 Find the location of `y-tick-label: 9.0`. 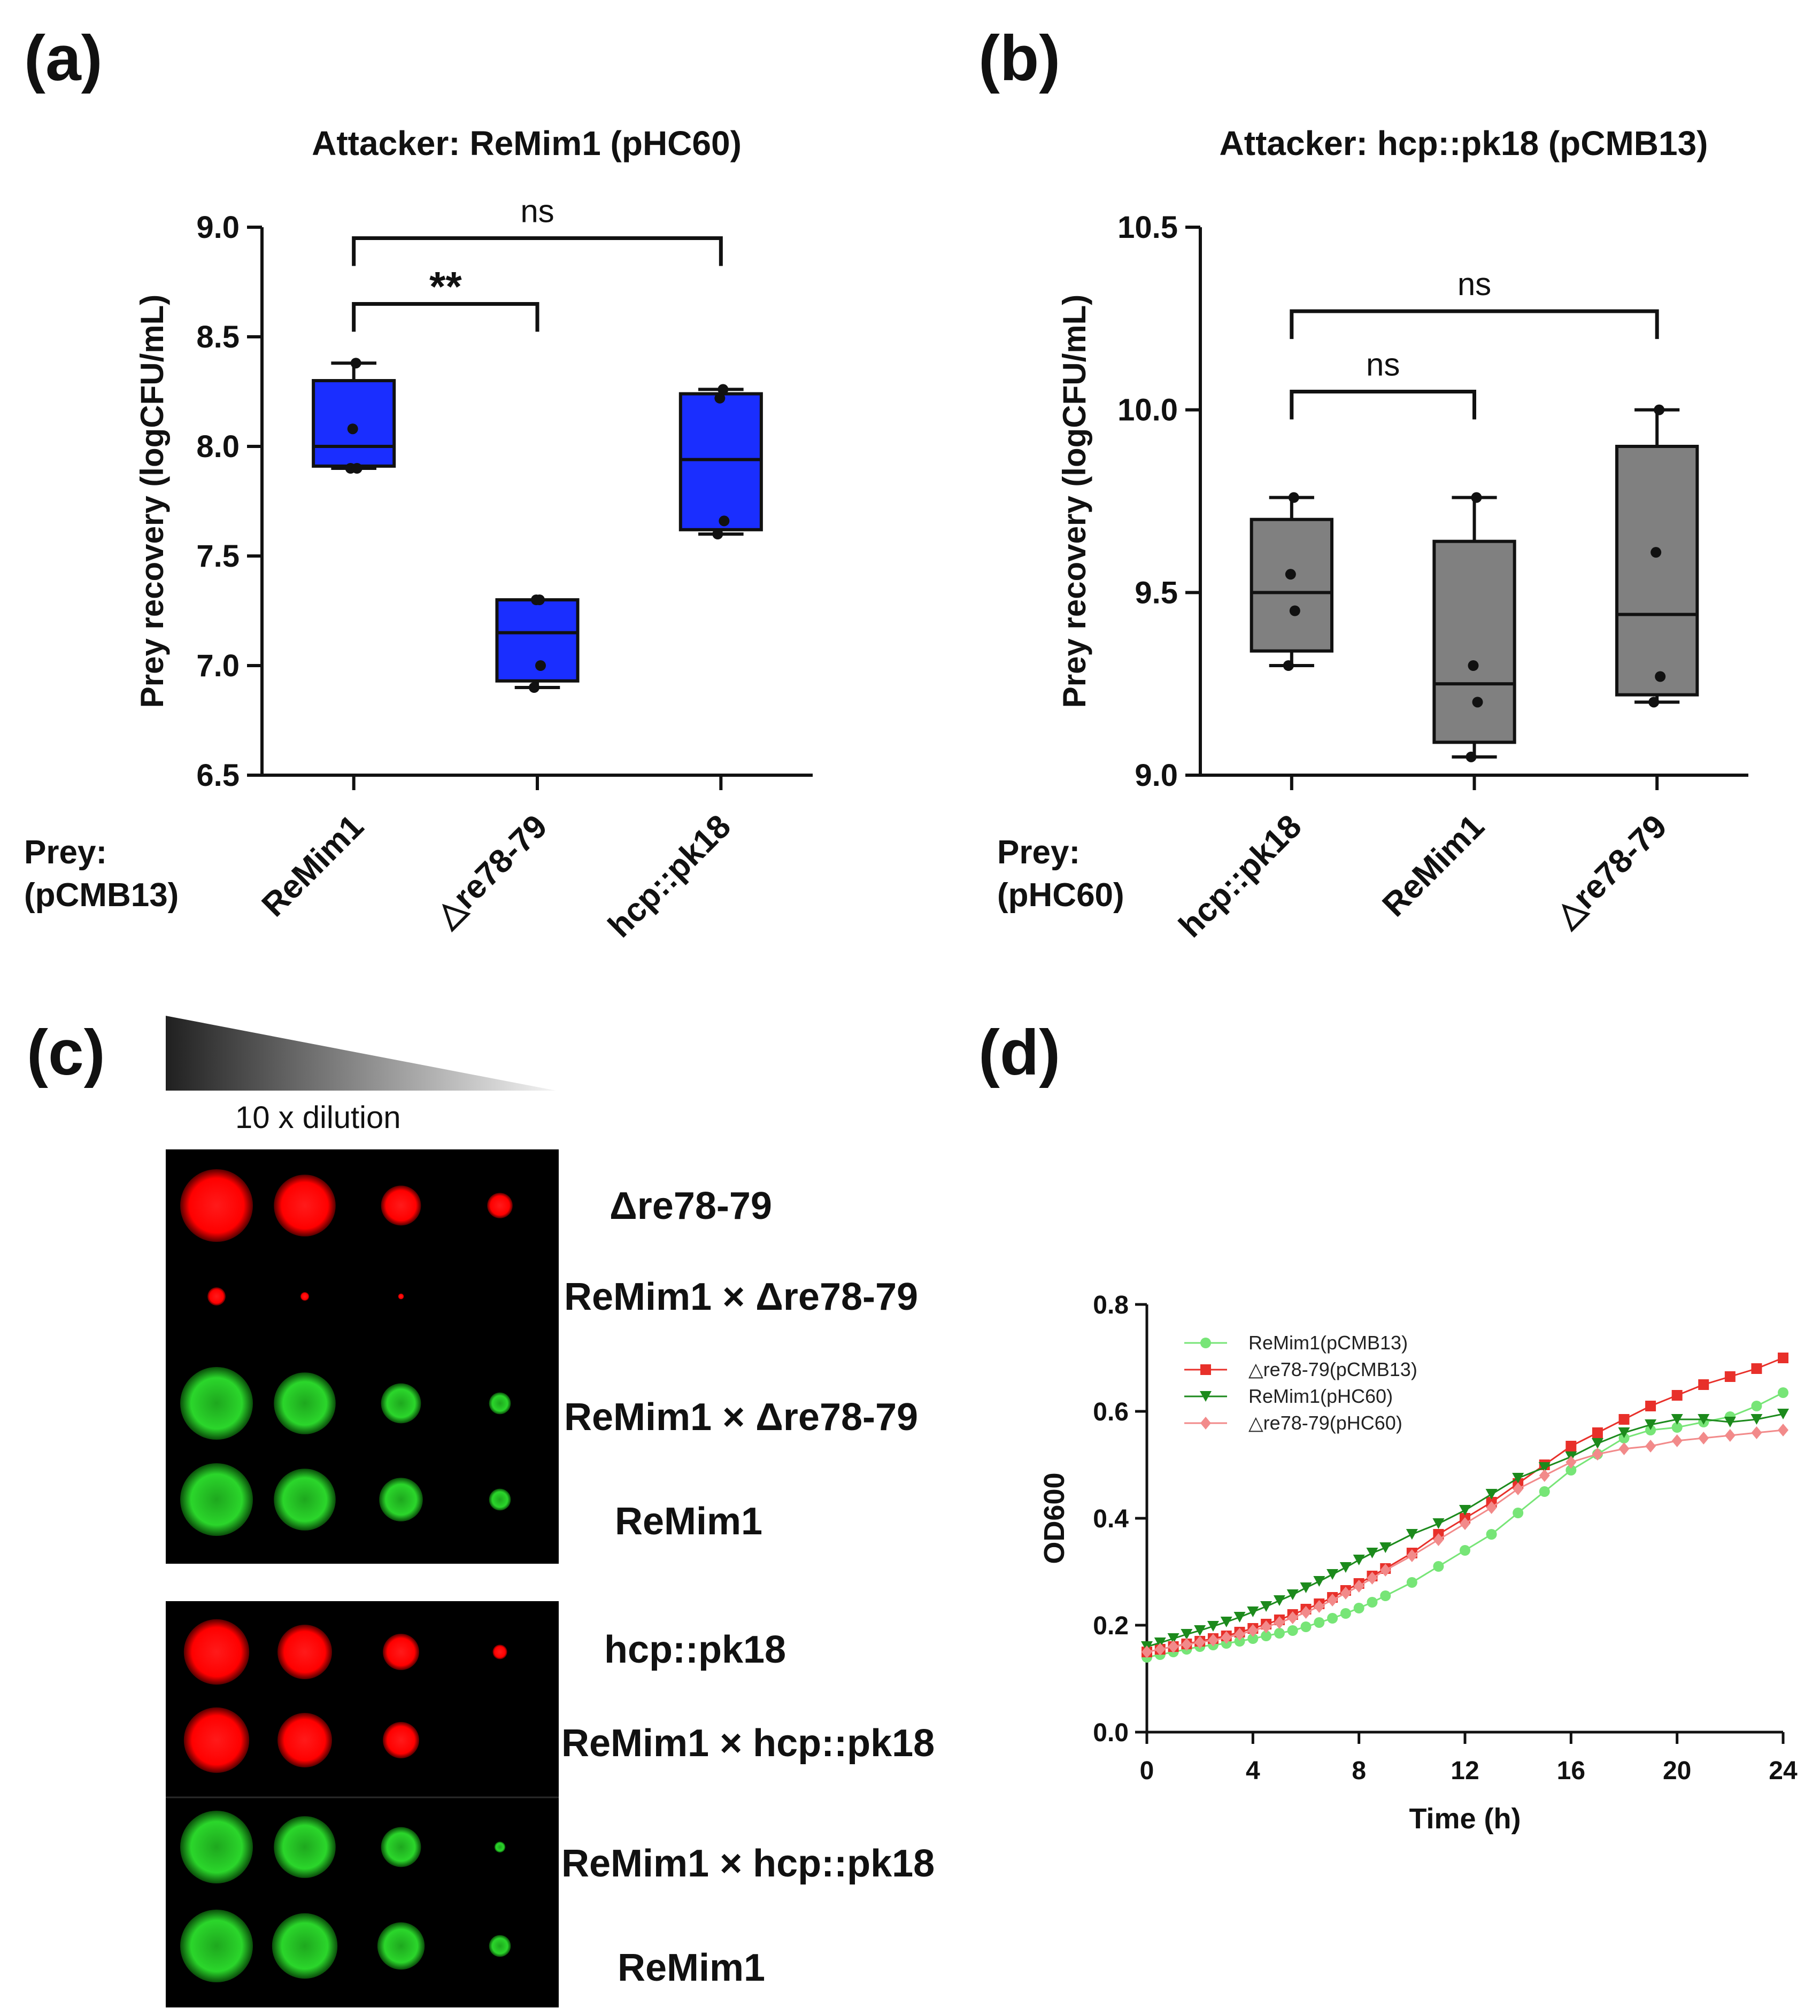

y-tick-label: 9.0 is located at coordinates (1156, 775).